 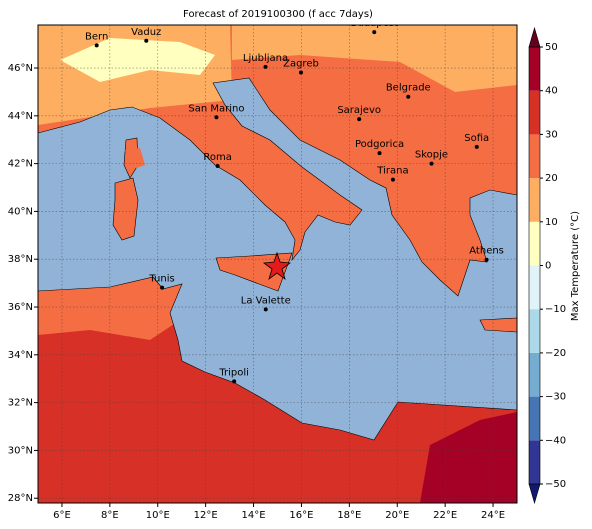 What do you see at coordinates (217, 157) in the screenshot?
I see `city-label: Roma` at bounding box center [217, 157].